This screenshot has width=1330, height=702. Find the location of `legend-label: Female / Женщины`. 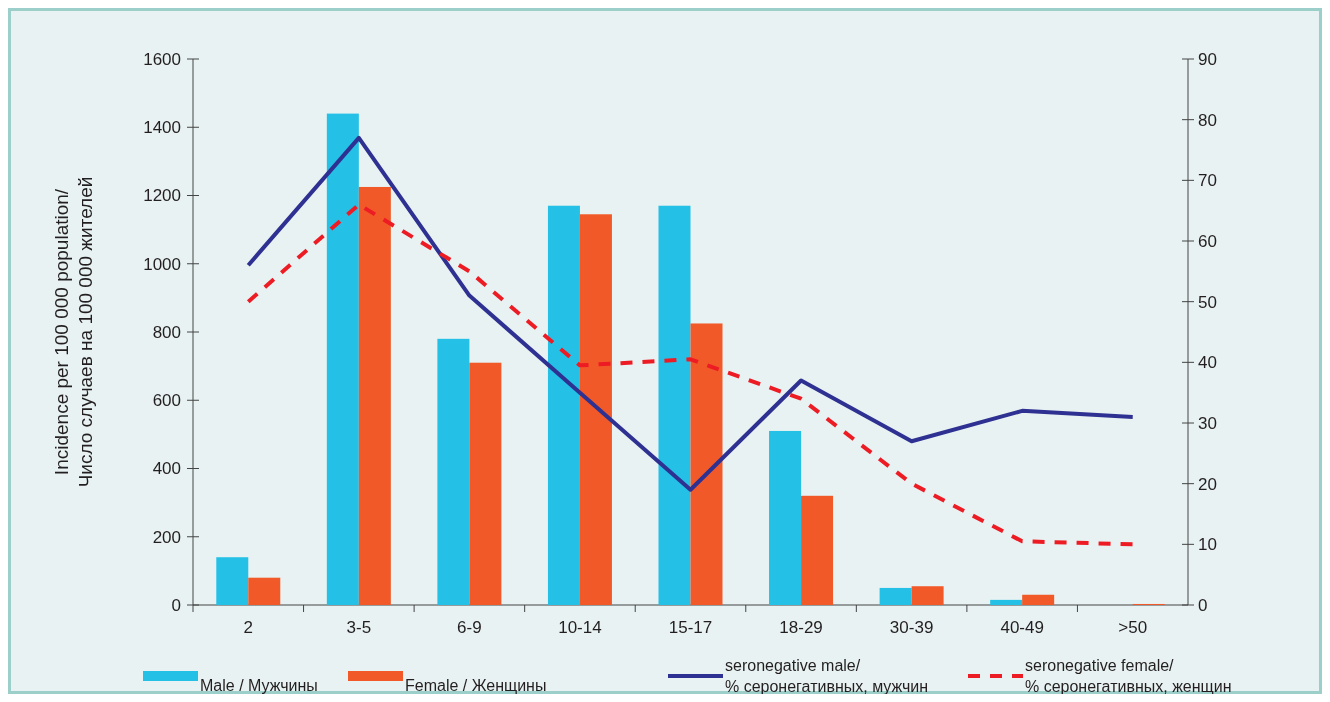

legend-label: Female / Женщины is located at coordinates (476, 685).